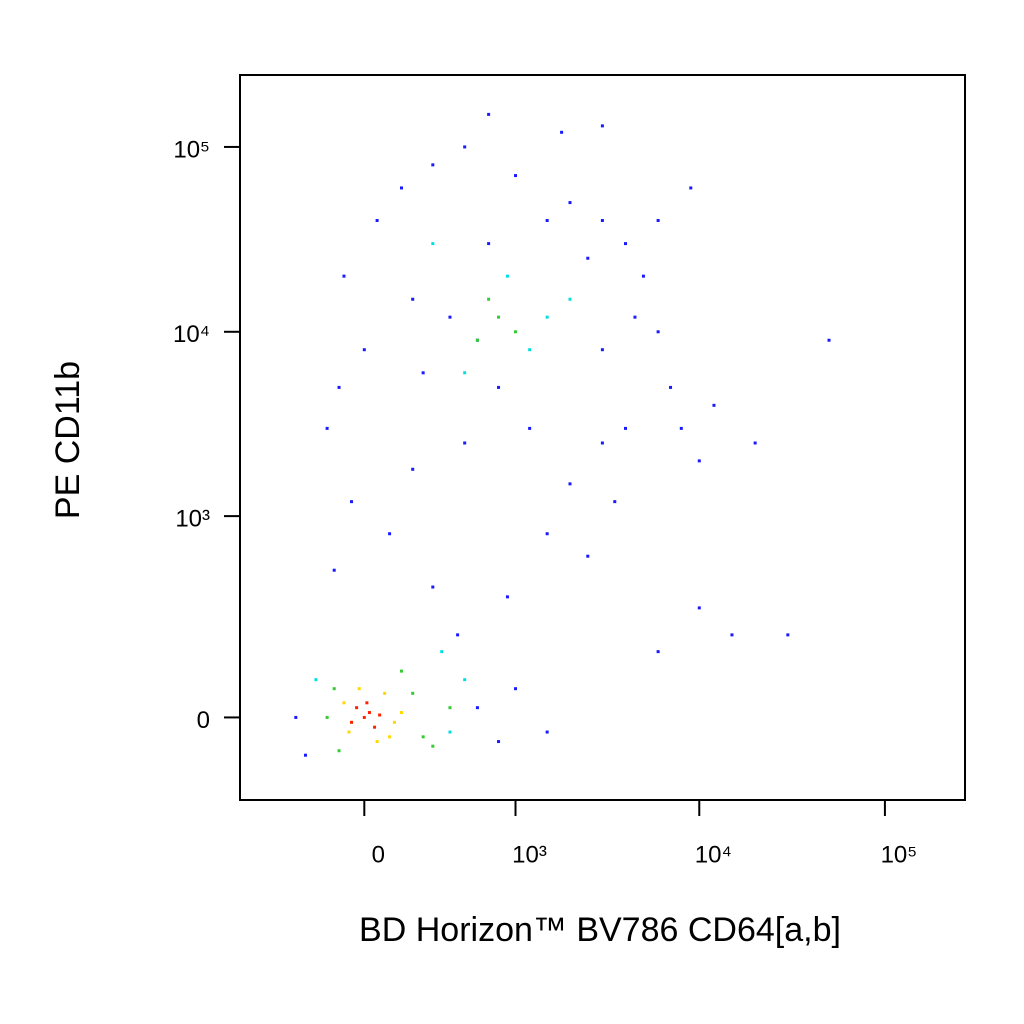  I want to click on x-tick-label: 10⁴, so click(713, 854).